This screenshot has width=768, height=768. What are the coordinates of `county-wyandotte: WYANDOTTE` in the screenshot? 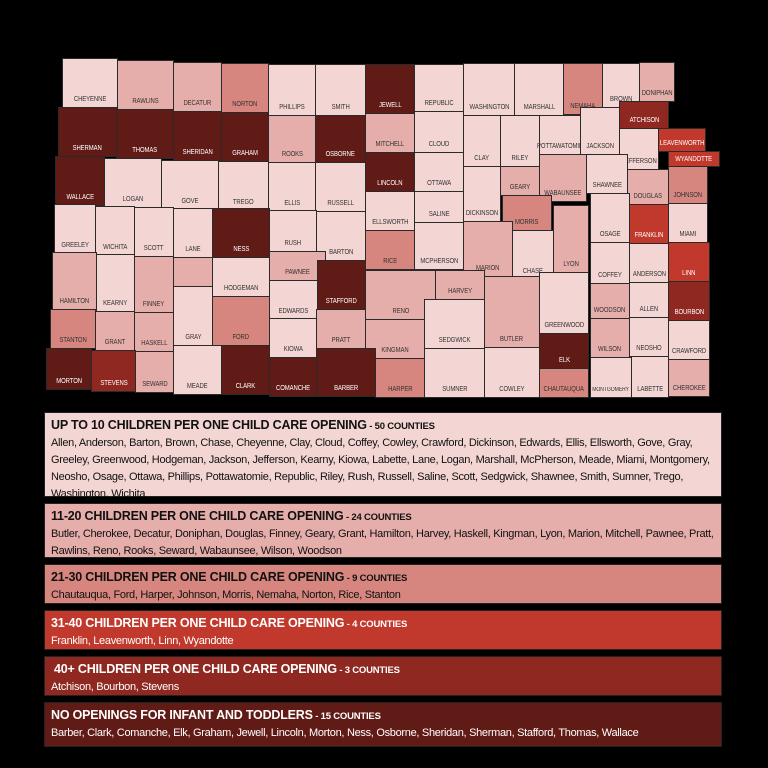 It's located at (694, 159).